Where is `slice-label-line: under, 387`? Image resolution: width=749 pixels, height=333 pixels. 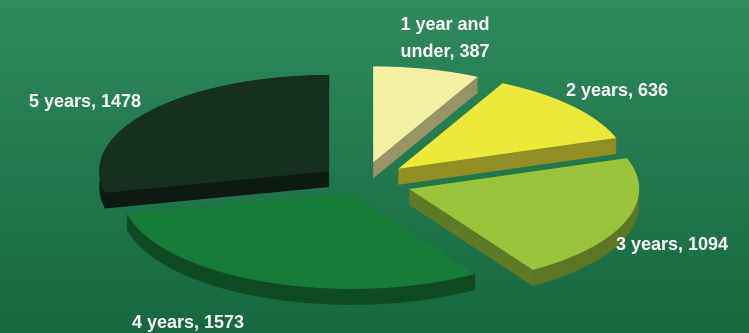 slice-label-line: under, 387 is located at coordinates (444, 51).